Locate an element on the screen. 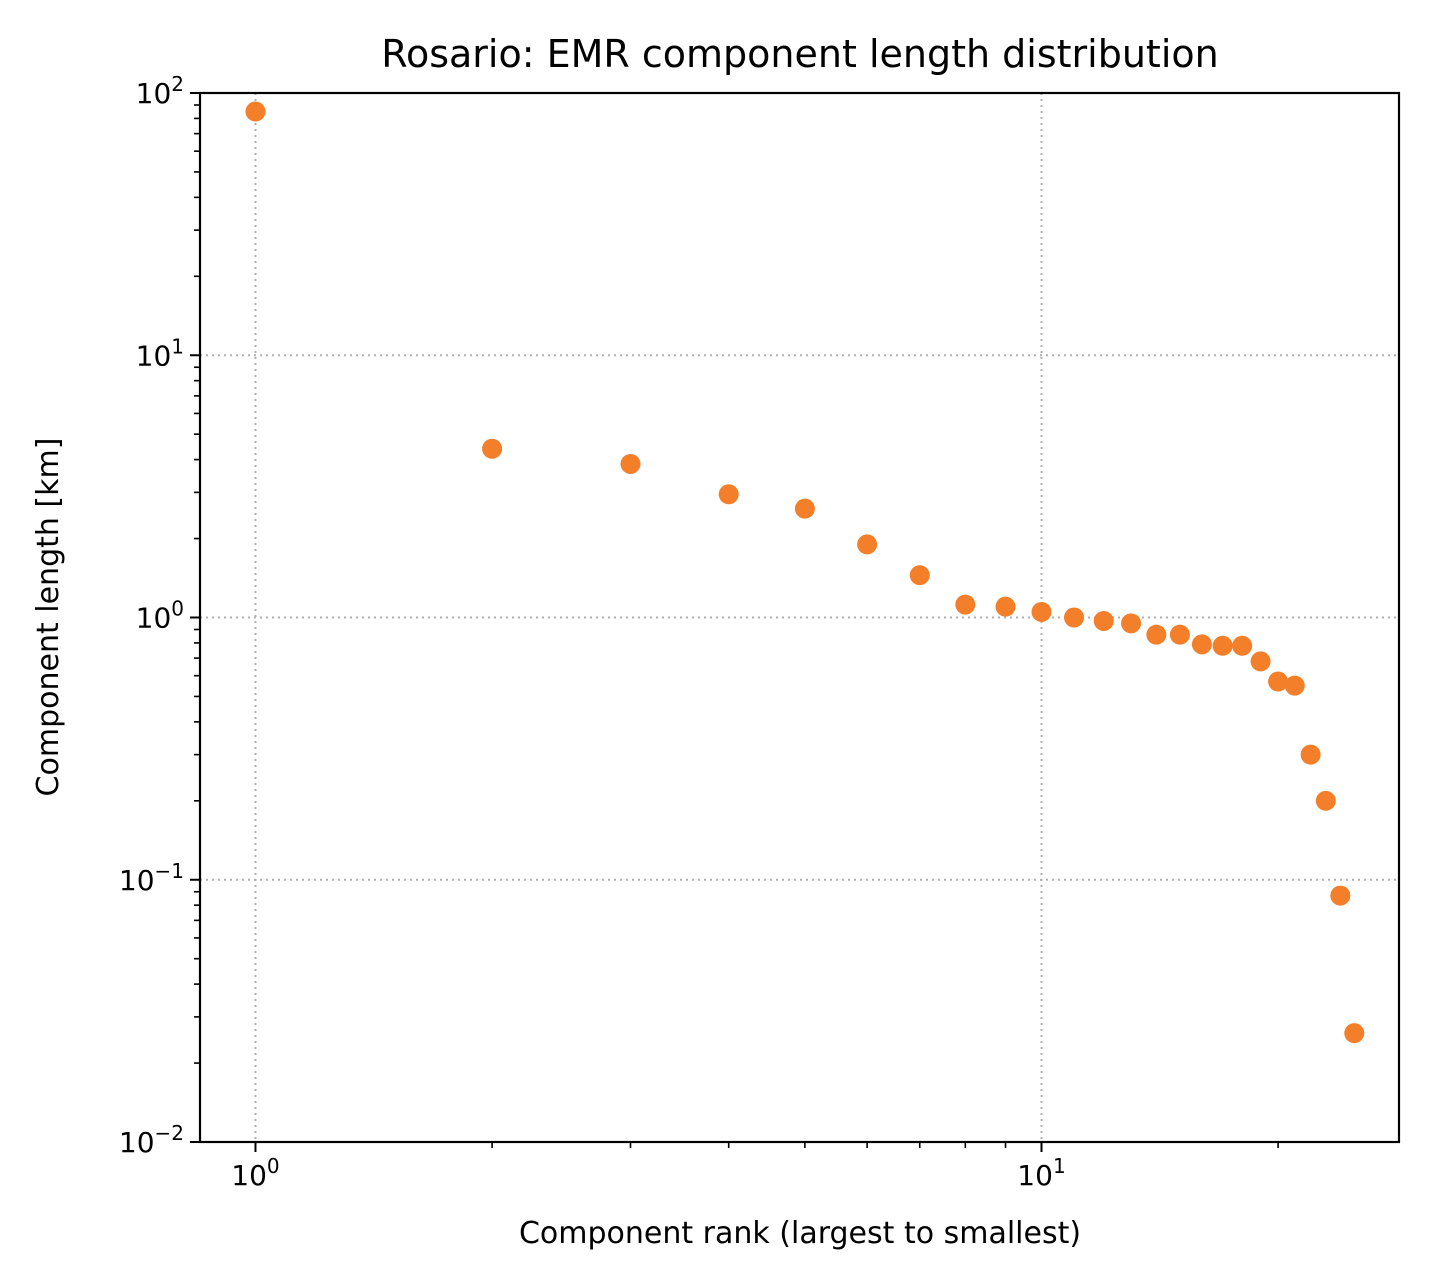  x-axis-label: Component rank (largest to smallest) is located at coordinates (800, 1233).